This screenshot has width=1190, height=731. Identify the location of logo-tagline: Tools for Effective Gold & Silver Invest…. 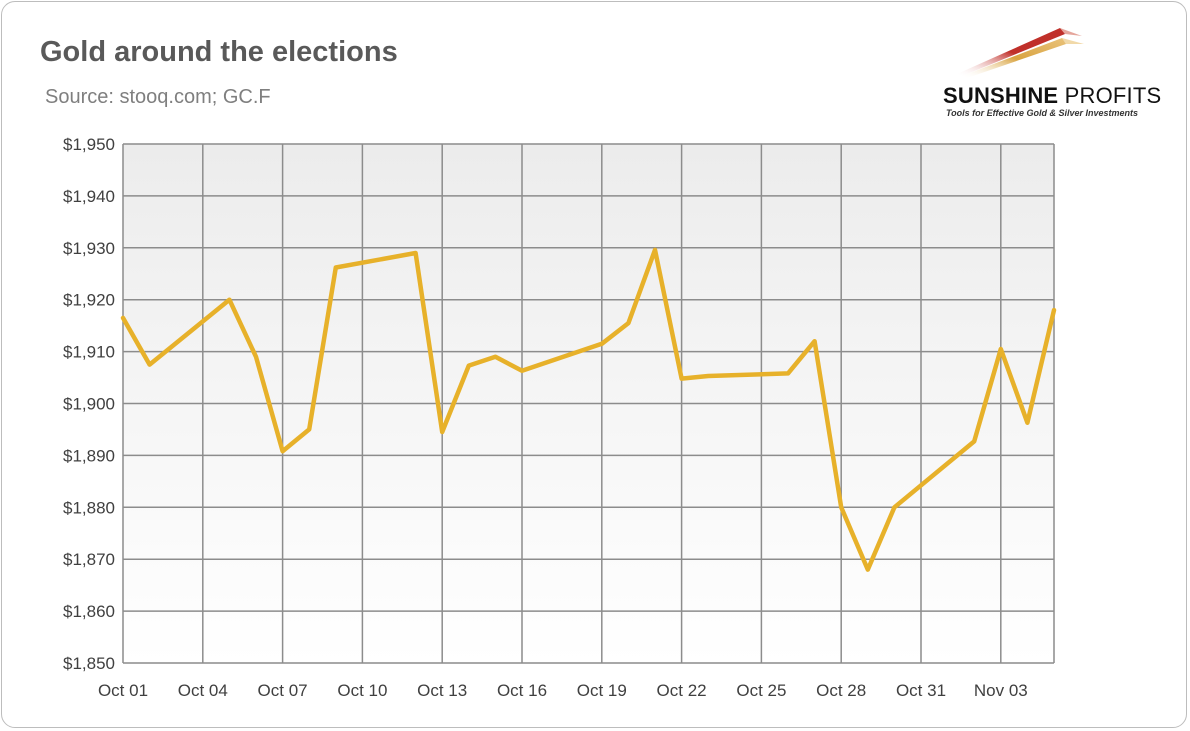
(1042, 113).